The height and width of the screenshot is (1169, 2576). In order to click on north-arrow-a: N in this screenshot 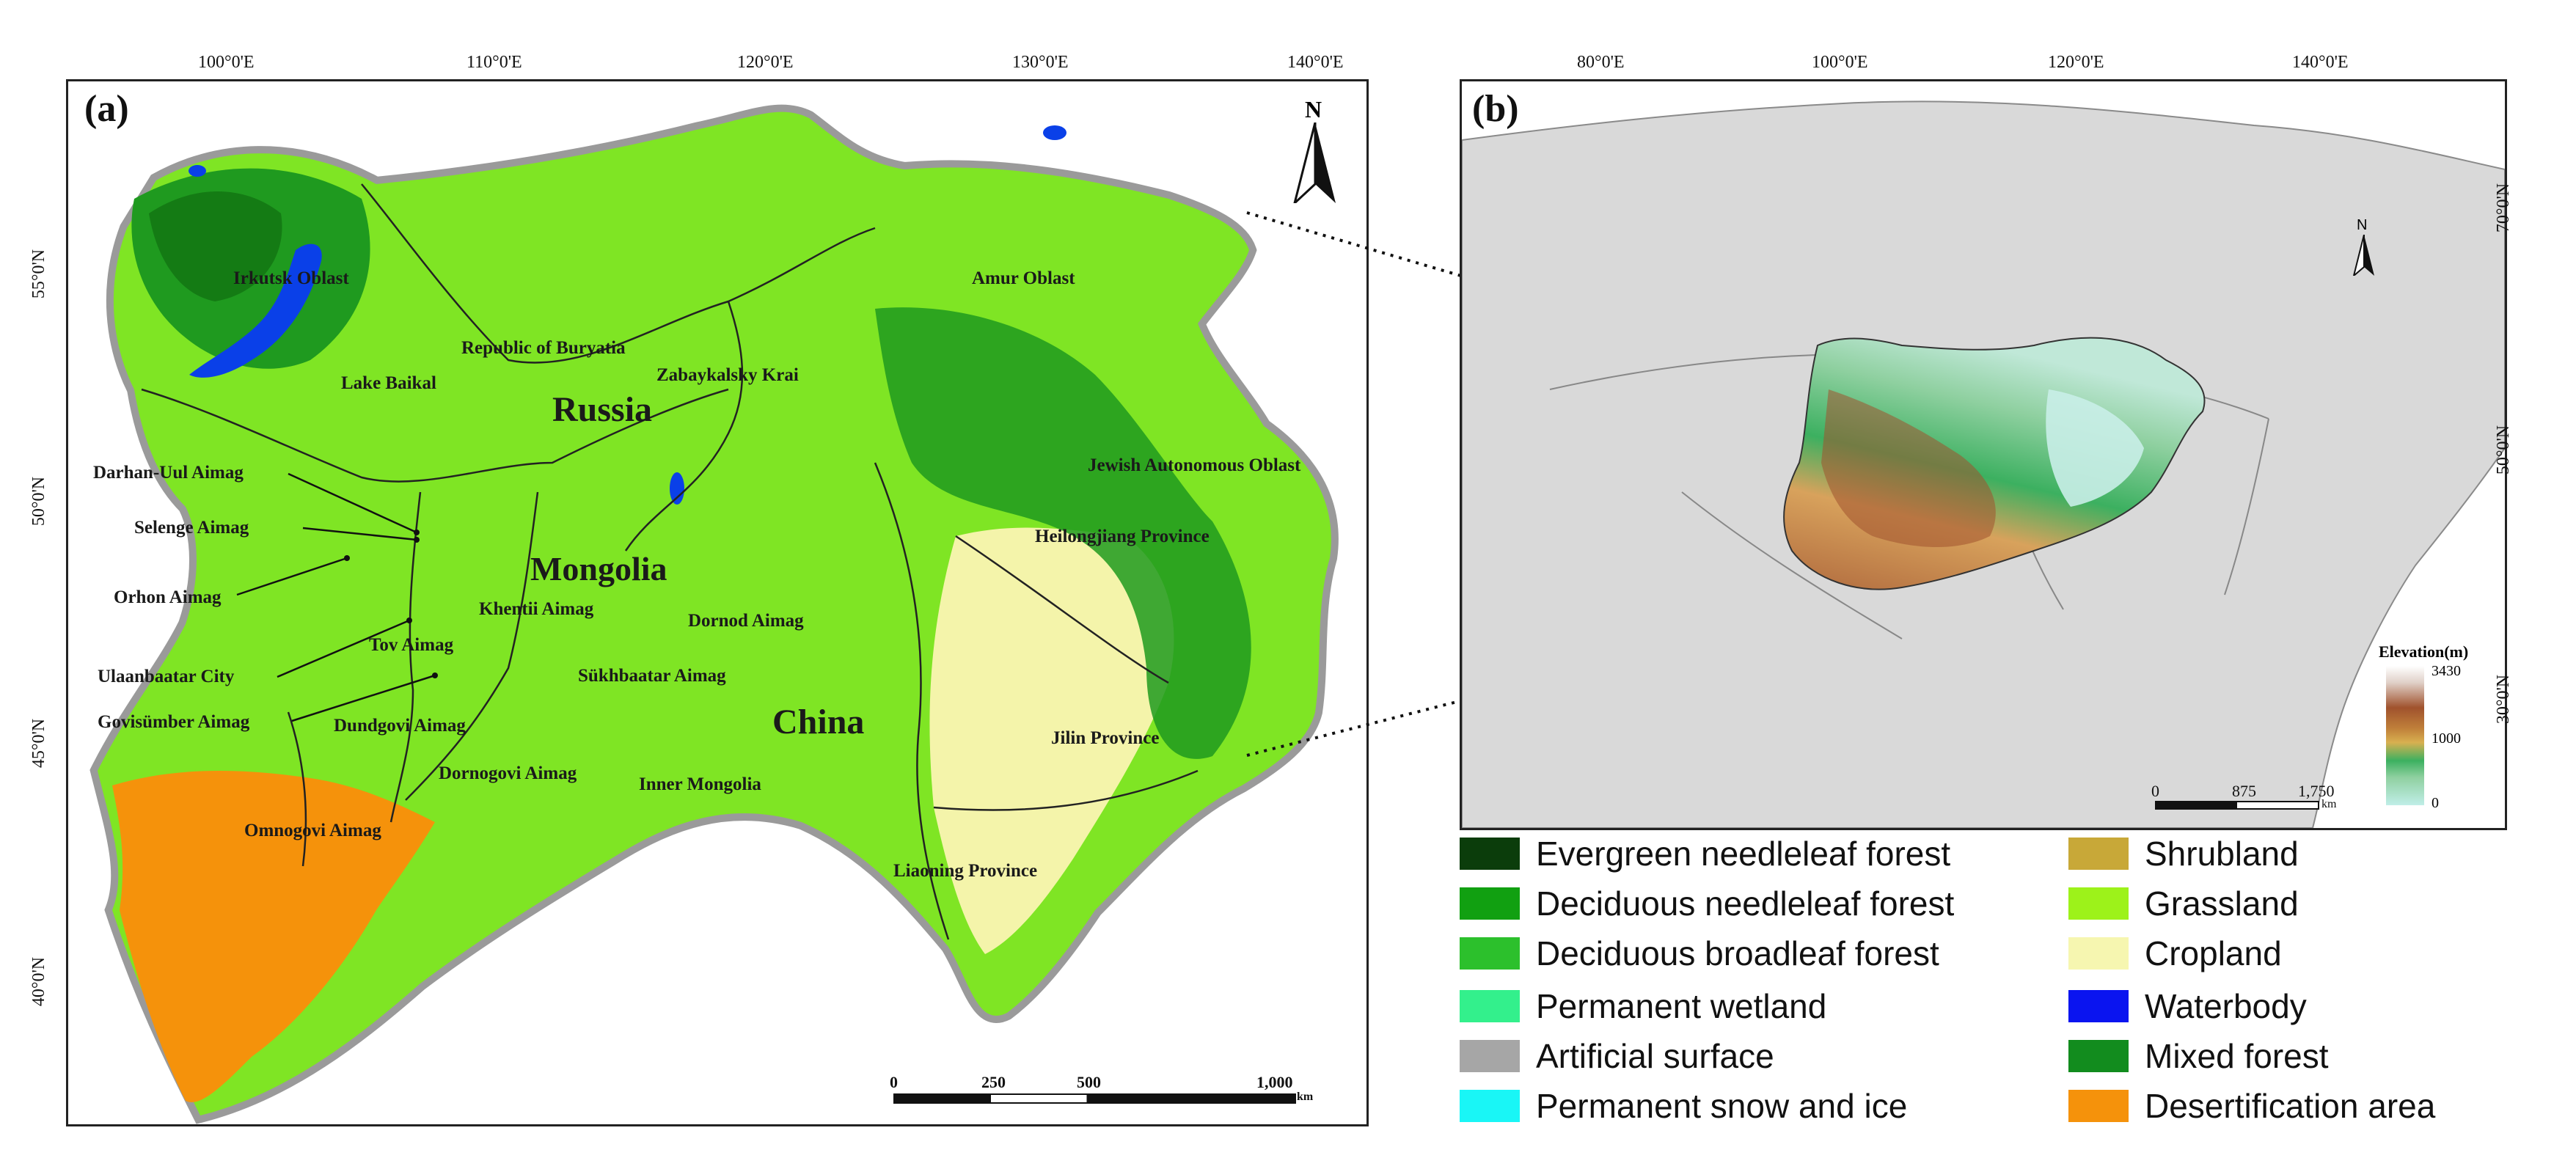, I will do `click(1315, 151)`.